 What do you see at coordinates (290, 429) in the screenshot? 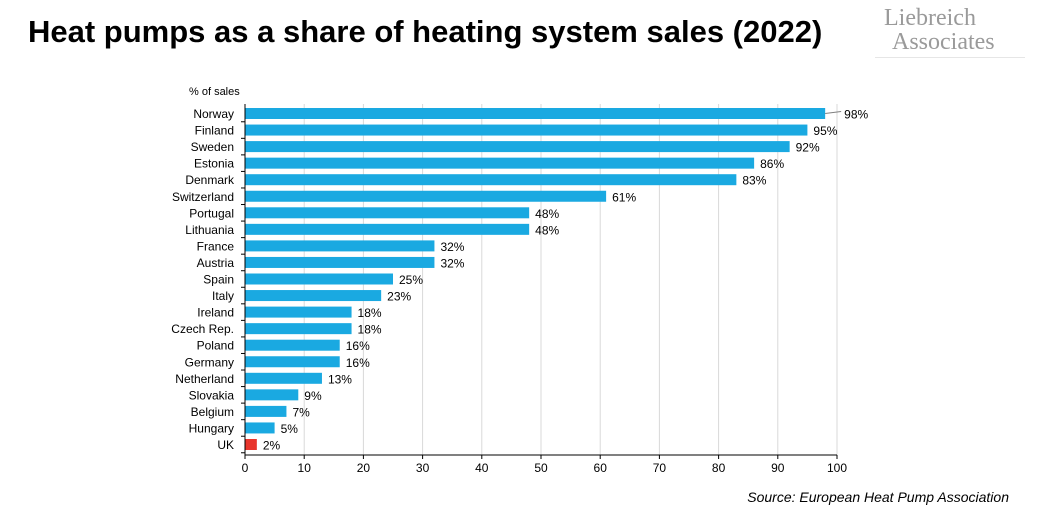
I see `data-label: 5%` at bounding box center [290, 429].